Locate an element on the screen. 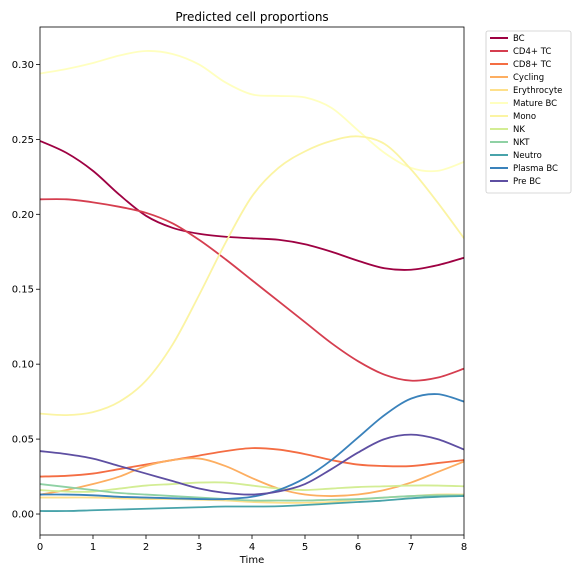 This screenshot has width=576, height=576. series-line-neutro is located at coordinates (252, 503).